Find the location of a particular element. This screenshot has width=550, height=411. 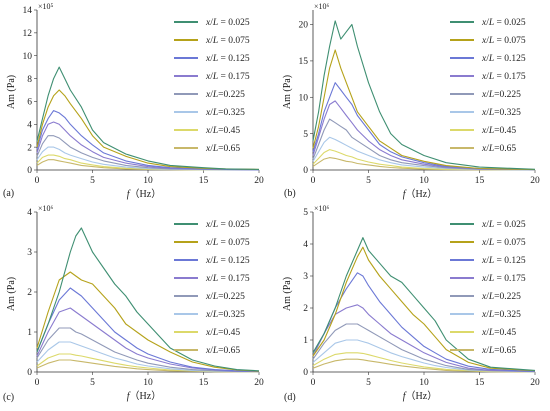

y-tick-label: 15 is located at coordinates (304, 62).